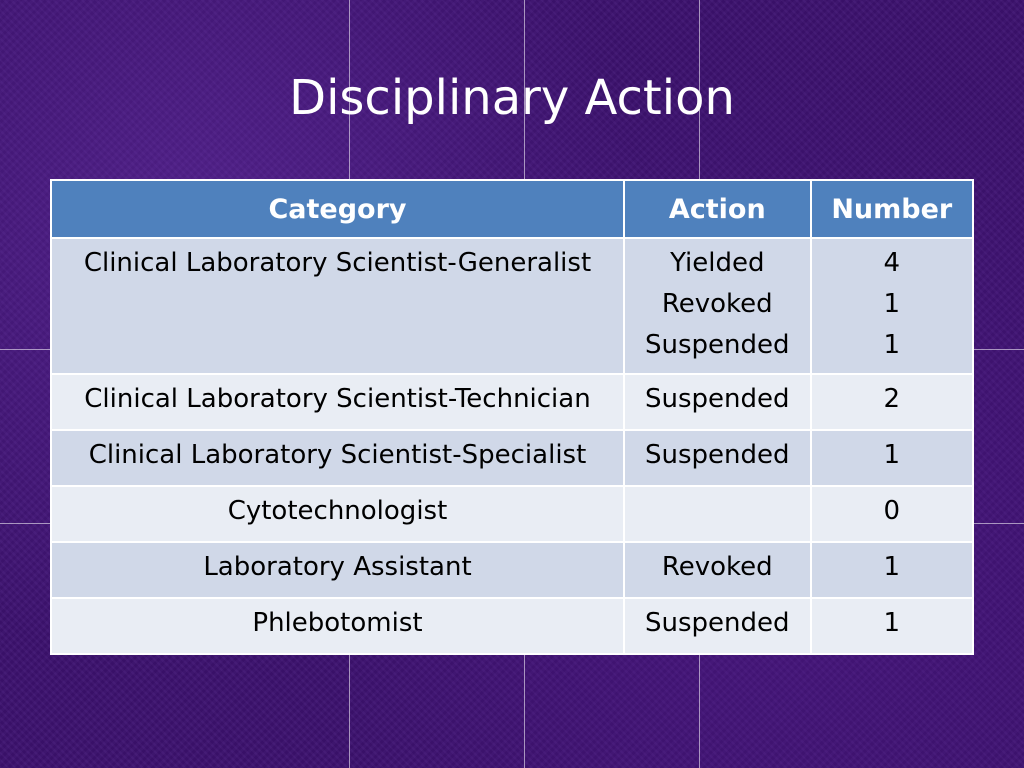  What do you see at coordinates (337, 402) in the screenshot?
I see `category-cell: Clinical Laboratory Scientist-Technician` at bounding box center [337, 402].